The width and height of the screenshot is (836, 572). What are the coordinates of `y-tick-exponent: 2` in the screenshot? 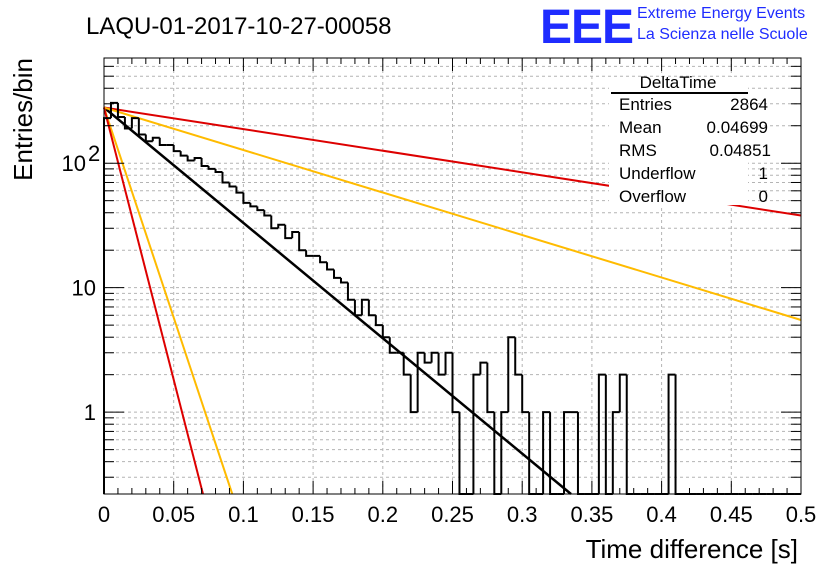 It's located at (94, 153).